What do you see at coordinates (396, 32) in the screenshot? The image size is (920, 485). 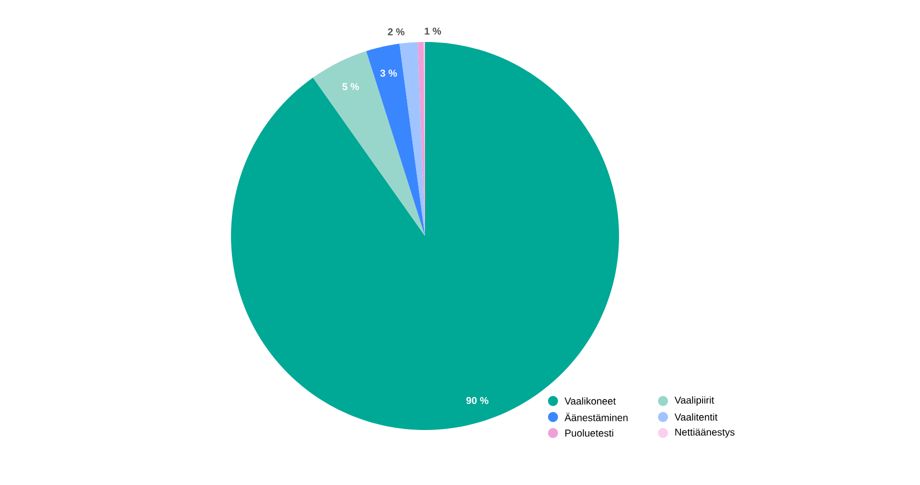 I see `data-label: 2 %` at bounding box center [396, 32].